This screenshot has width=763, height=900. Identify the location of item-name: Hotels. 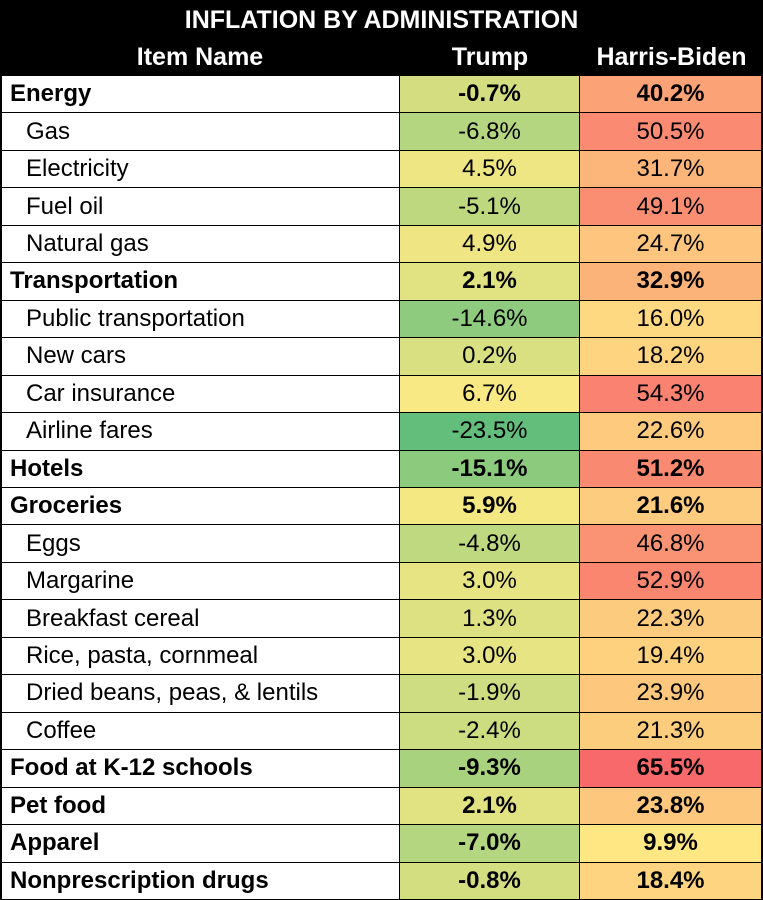
(200, 468).